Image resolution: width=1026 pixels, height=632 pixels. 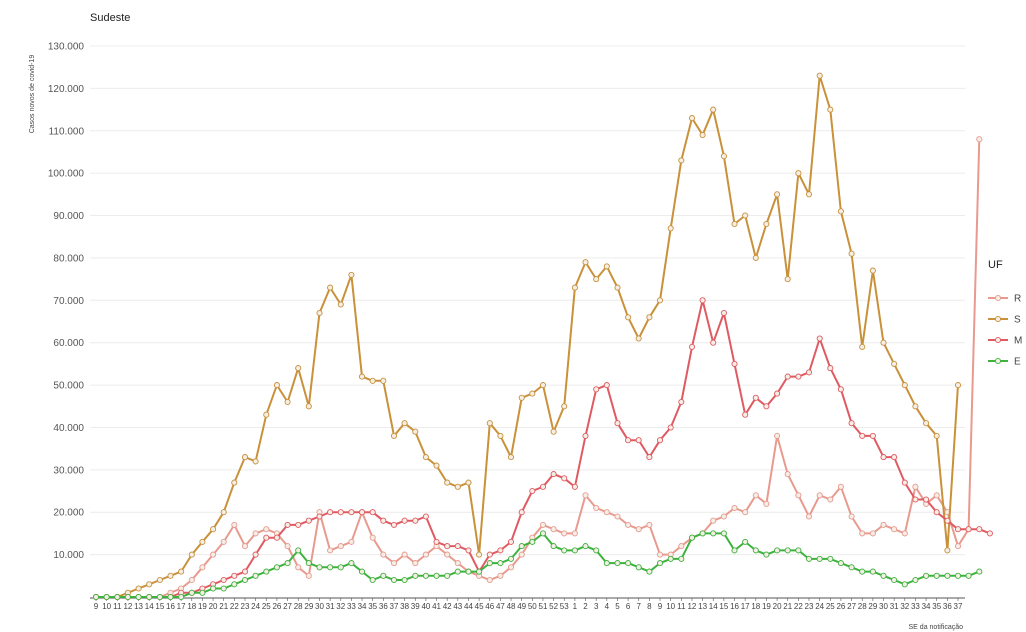 What do you see at coordinates (851, 606) in the screenshot?
I see `x-tick-label: 27` at bounding box center [851, 606].